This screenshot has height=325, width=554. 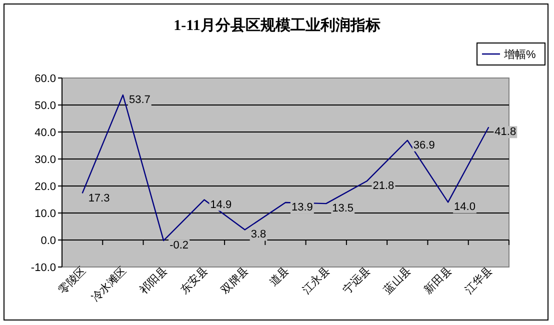 What do you see at coordinates (316, 280) in the screenshot?
I see `x-tick-label: 江永县` at bounding box center [316, 280].